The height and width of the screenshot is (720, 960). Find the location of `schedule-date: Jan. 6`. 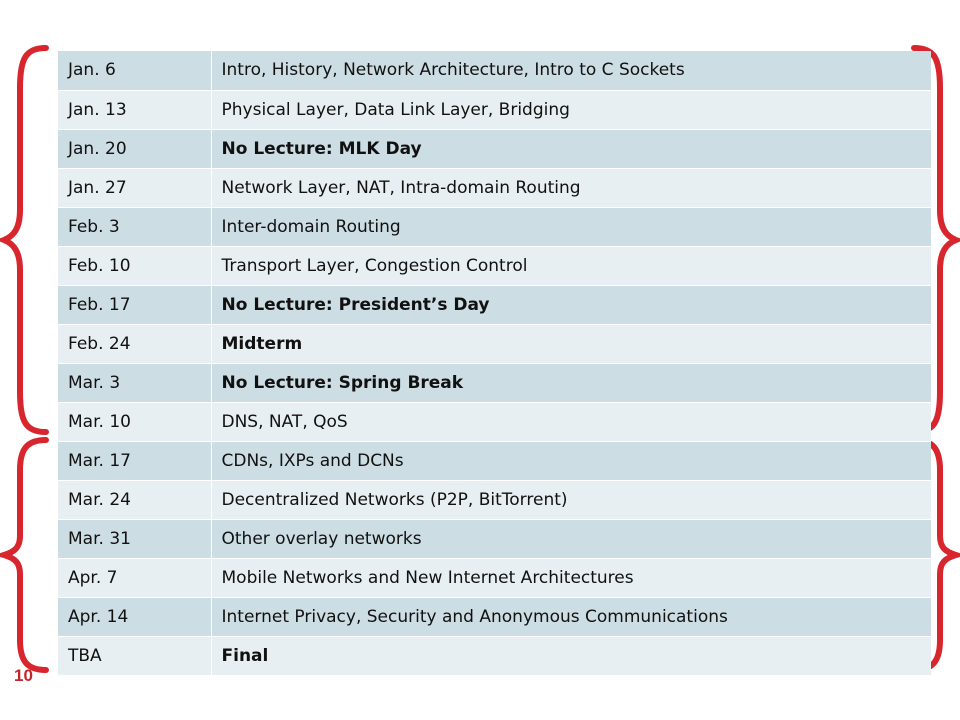

schedule-date: Jan. 6 is located at coordinates (135, 71).